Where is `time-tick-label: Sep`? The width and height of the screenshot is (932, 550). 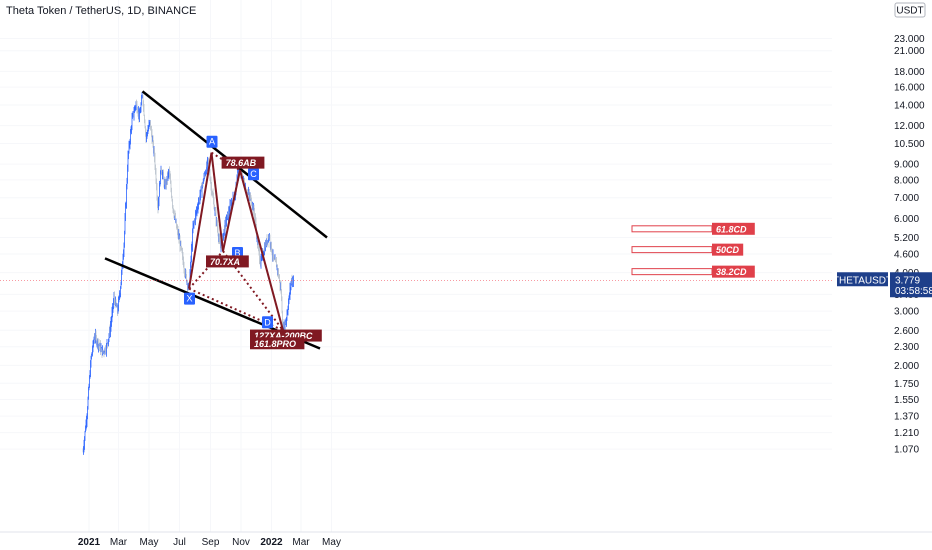
time-tick-label: Sep is located at coordinates (211, 542).